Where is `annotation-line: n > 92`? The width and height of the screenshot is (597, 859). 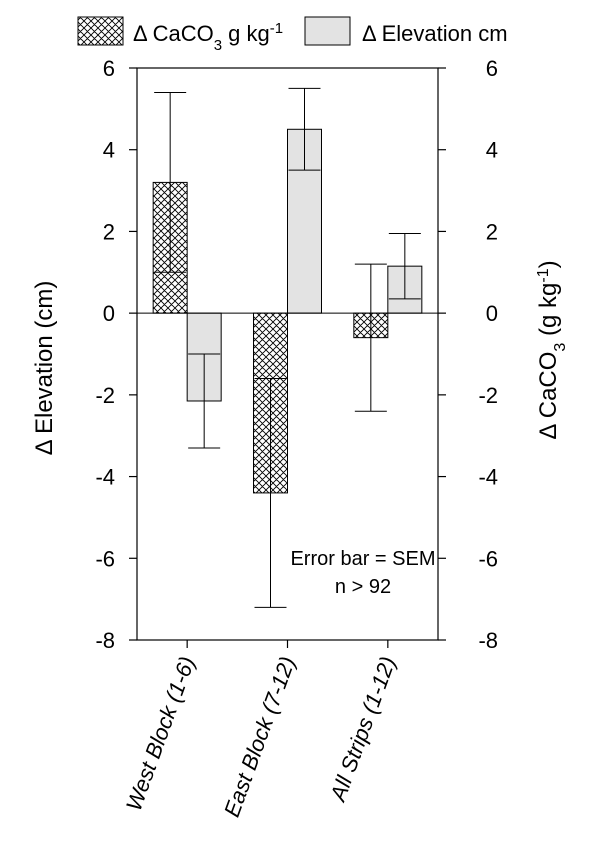
annotation-line: n > 92 is located at coordinates (363, 587).